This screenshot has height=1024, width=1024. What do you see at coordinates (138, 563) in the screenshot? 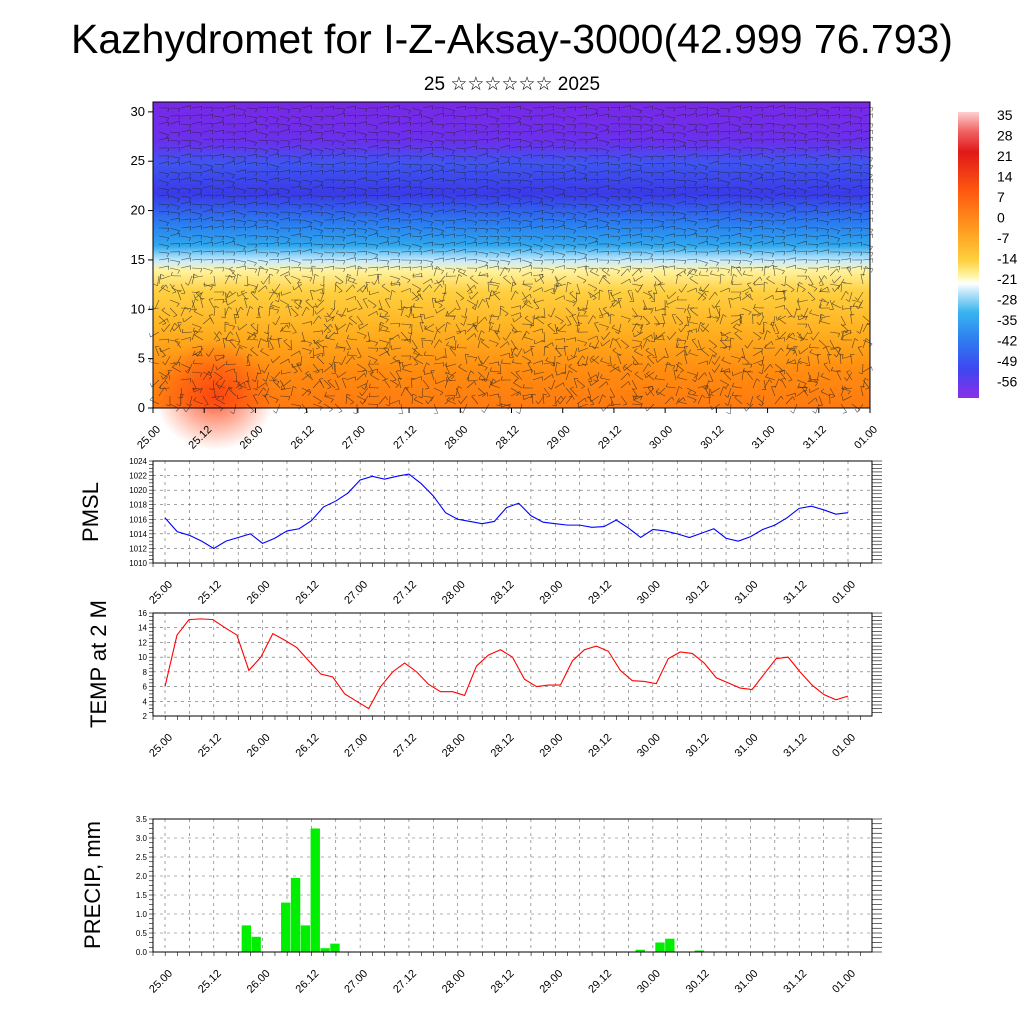
I see `y-tick-label: 1010` at bounding box center [138, 563].